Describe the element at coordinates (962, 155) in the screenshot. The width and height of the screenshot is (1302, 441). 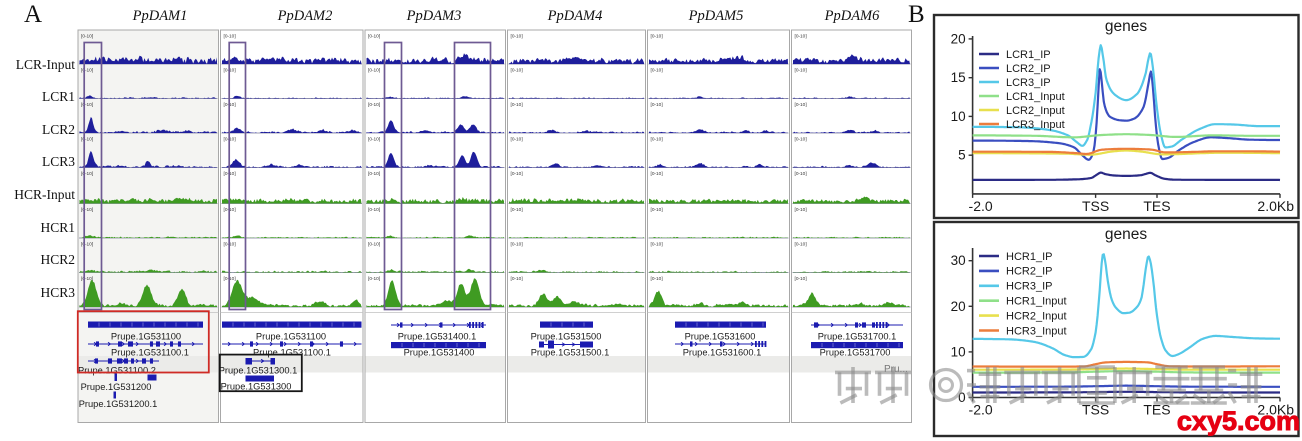
I see `svg-text: 5` at that location.